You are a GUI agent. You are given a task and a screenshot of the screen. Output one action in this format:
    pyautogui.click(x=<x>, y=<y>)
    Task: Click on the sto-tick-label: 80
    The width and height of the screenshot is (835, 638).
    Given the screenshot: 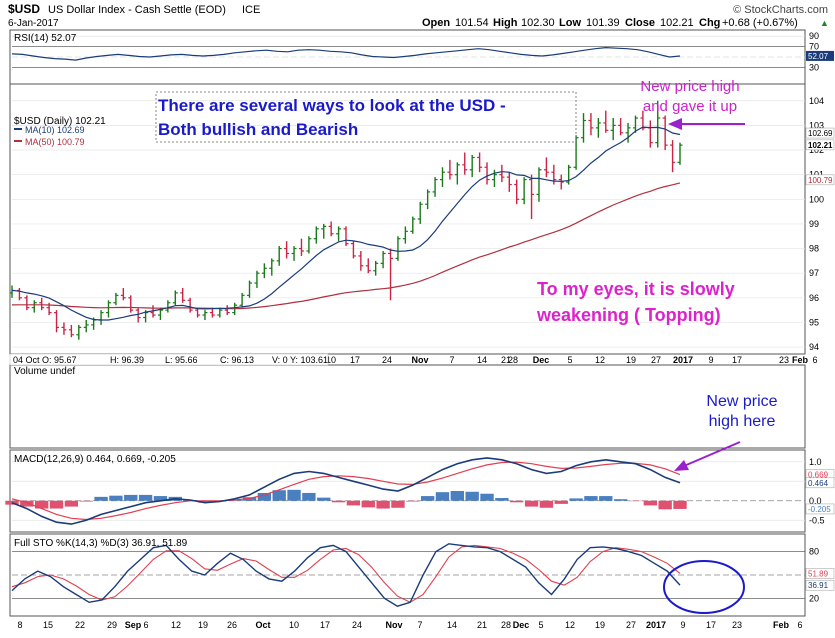 What is the action you would take?
    pyautogui.click(x=814, y=552)
    